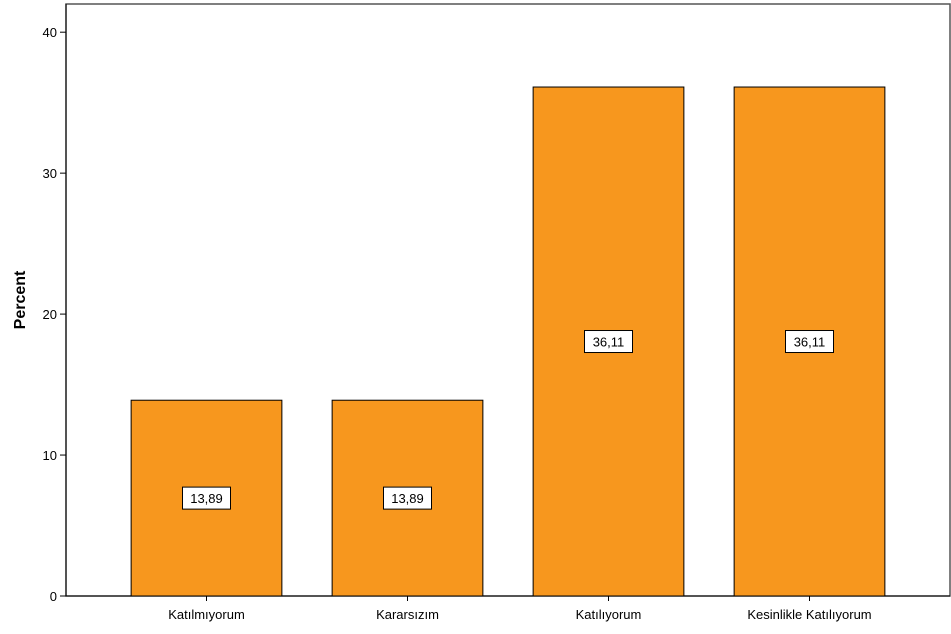 This screenshot has height=634, width=951. I want to click on y-tick-label: 0, so click(53, 596).